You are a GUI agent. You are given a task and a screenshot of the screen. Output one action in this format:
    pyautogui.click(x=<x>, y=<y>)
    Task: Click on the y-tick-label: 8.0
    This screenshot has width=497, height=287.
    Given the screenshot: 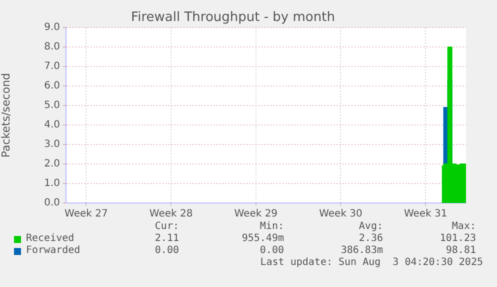 What is the action you would take?
    pyautogui.click(x=52, y=47)
    